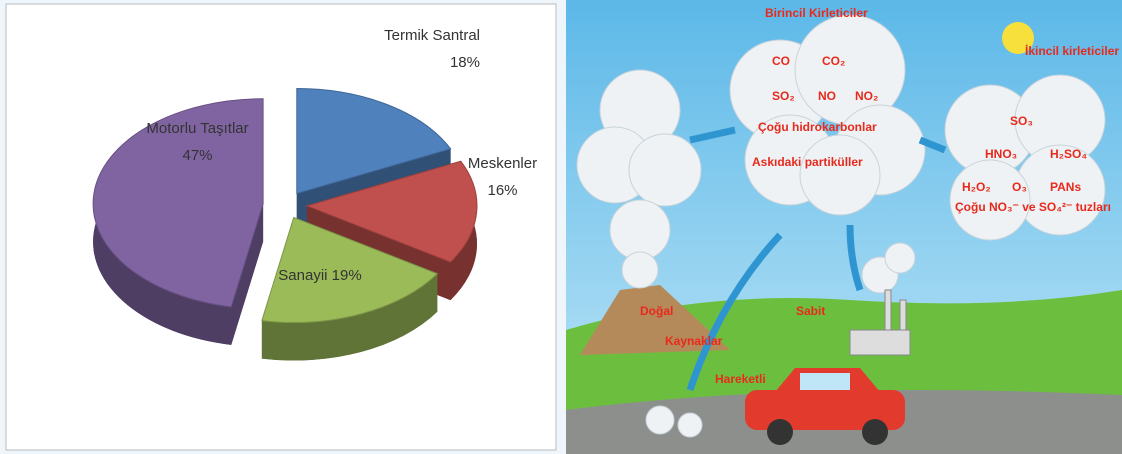  Describe the element at coordinates (781, 61) in the screenshot. I see `illustration-label: CO` at that location.